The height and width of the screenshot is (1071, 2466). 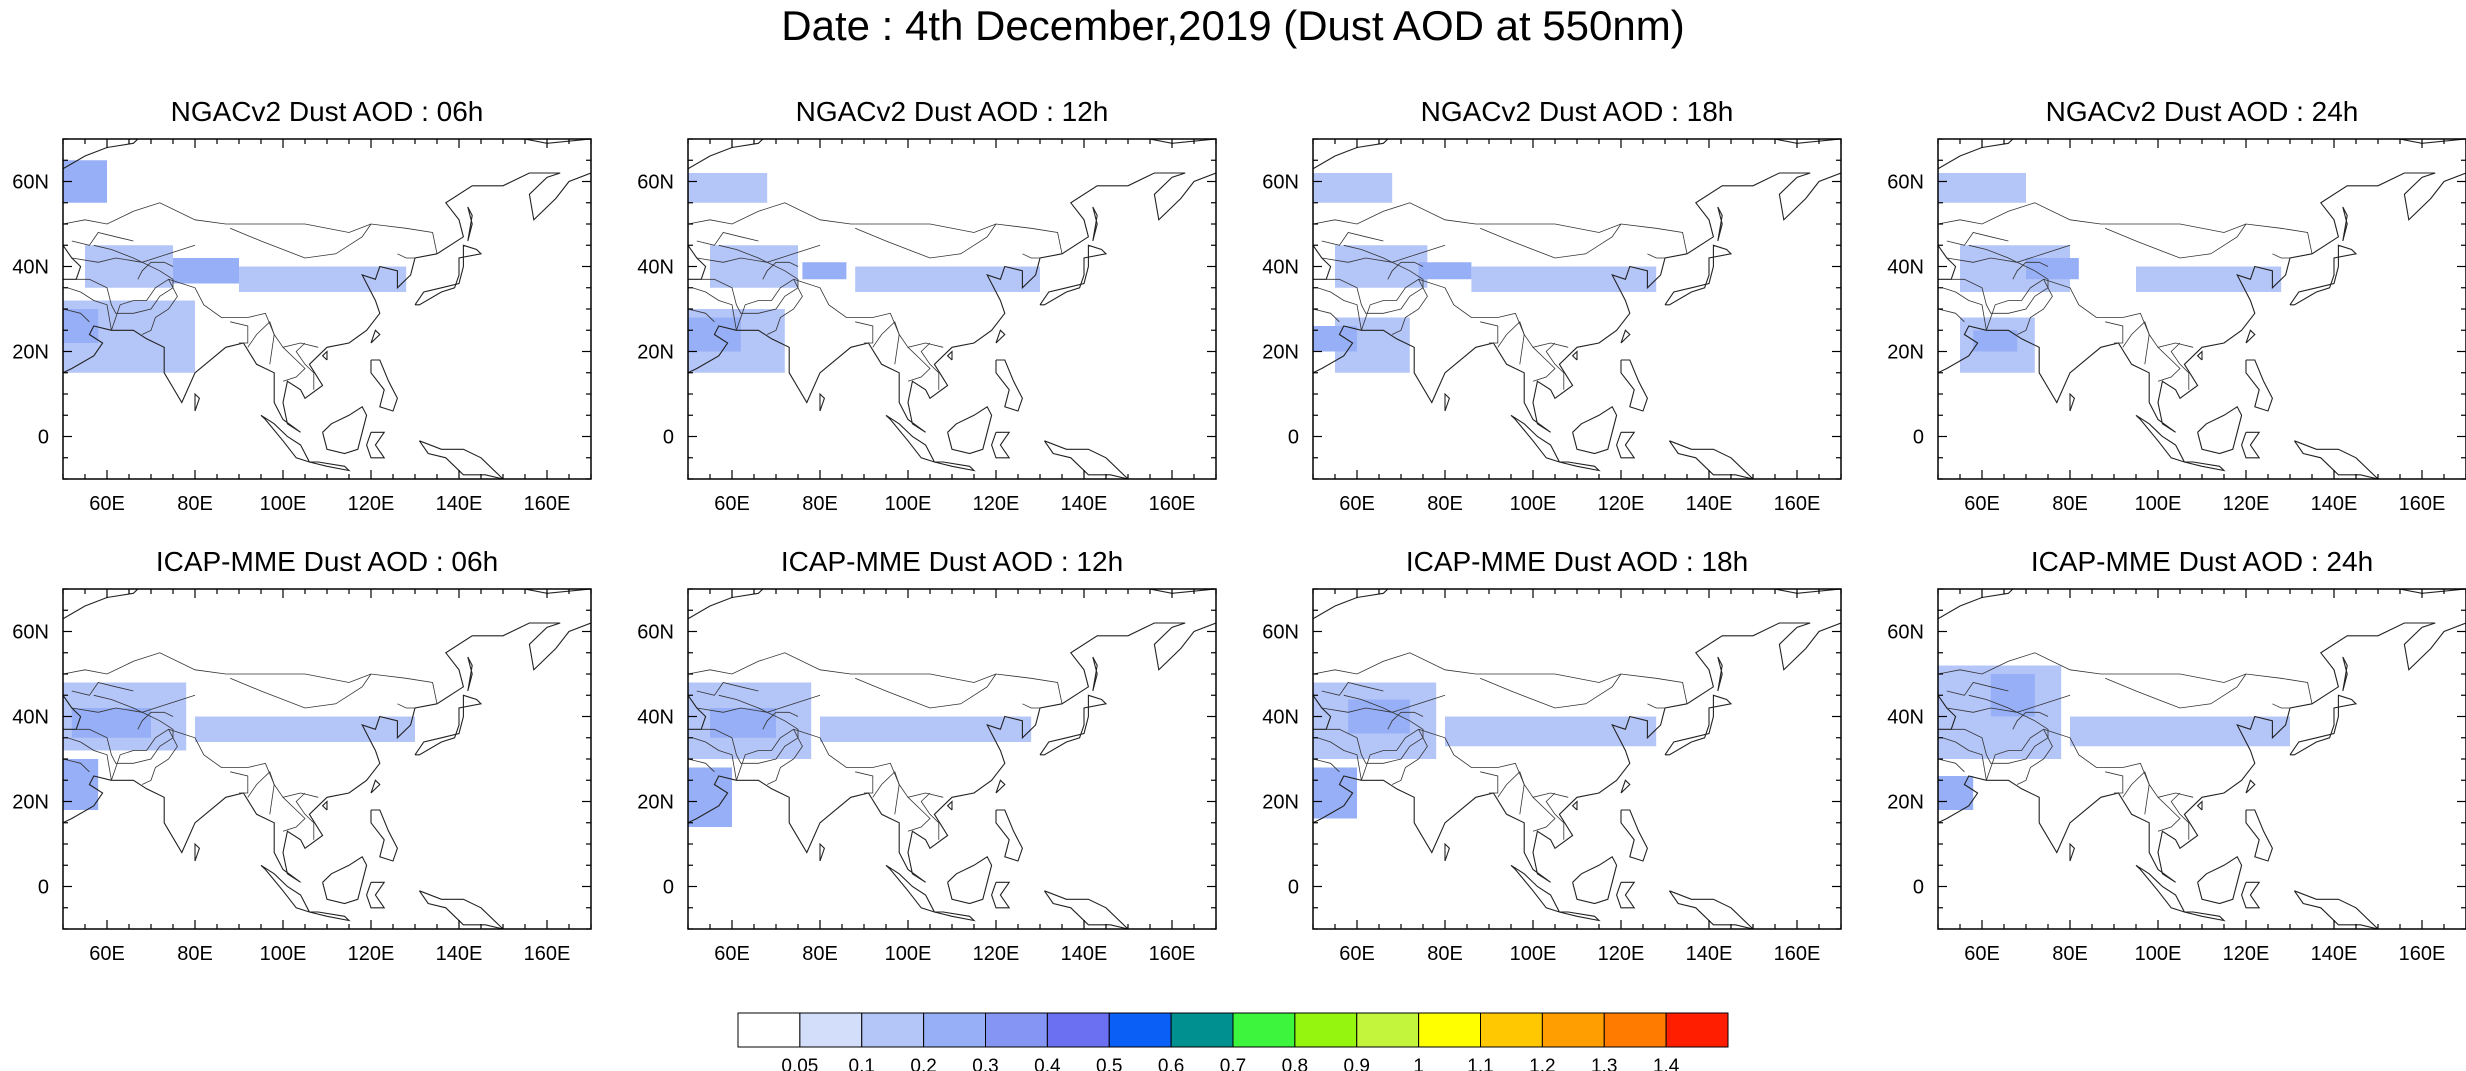 What do you see at coordinates (547, 504) in the screenshot?
I see `x-tick-label: 160E` at bounding box center [547, 504].